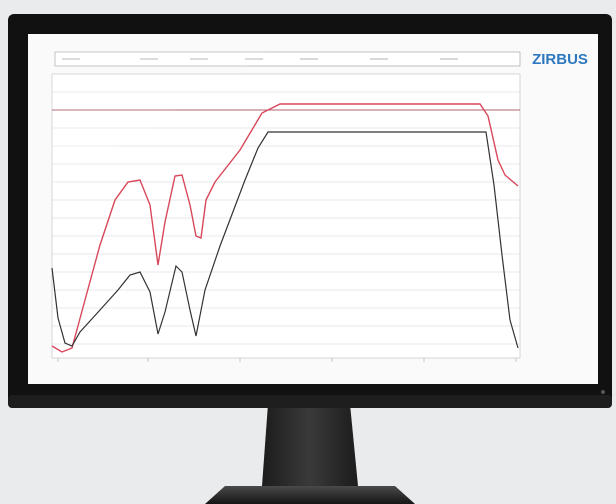  What do you see at coordinates (287, 59) in the screenshot?
I see `legend-box` at bounding box center [287, 59].